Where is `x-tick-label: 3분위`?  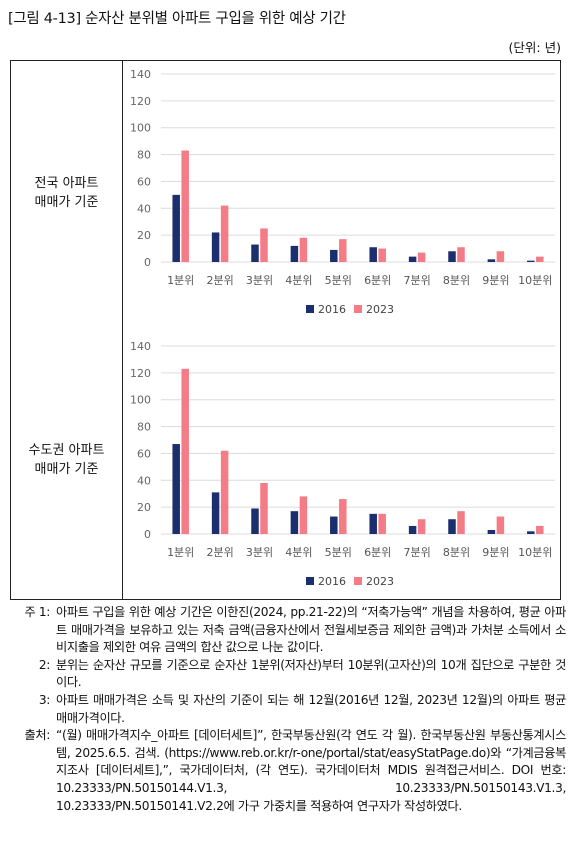
x-tick-label: 3분위 is located at coordinates (259, 280).